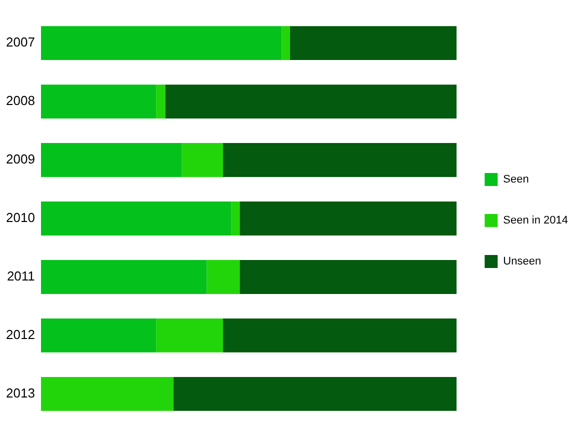  Describe the element at coordinates (20, 276) in the screenshot. I see `y-tick-label: 2011` at that location.